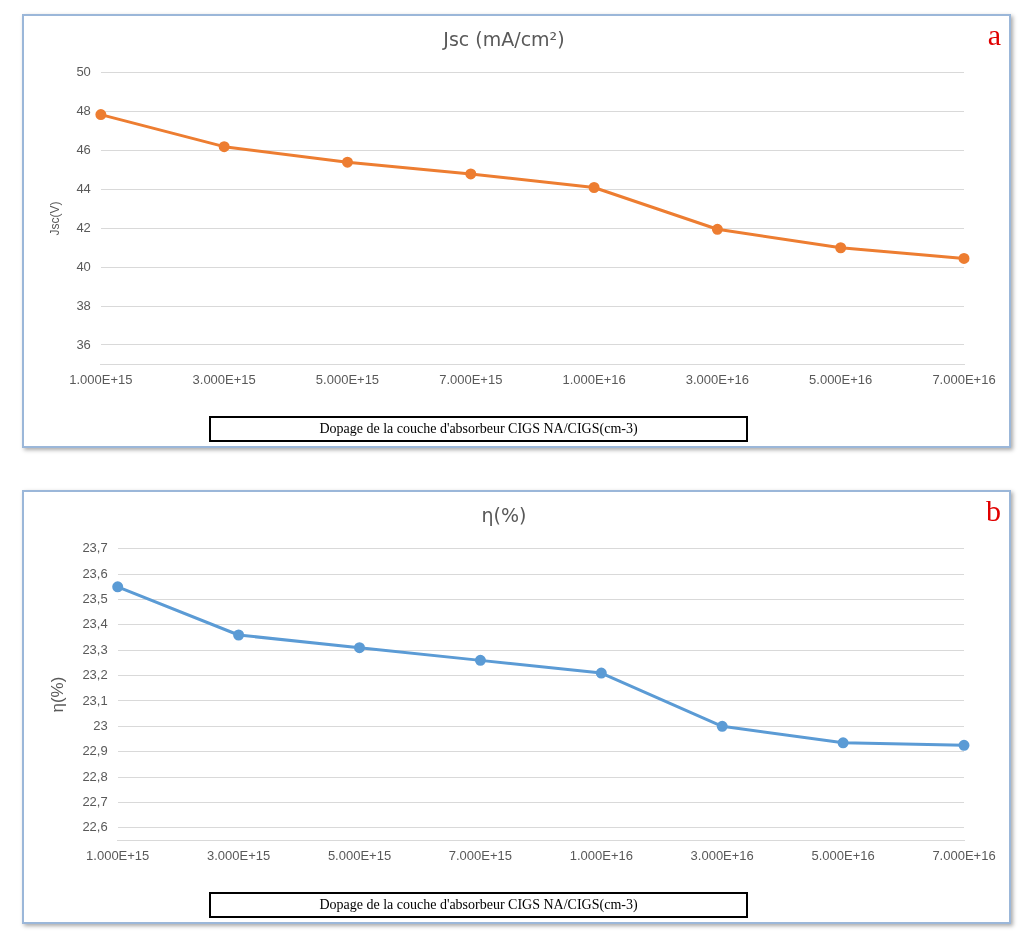 The height and width of the screenshot is (939, 1022). I want to click on y-tick-label: 48, so click(83, 111).